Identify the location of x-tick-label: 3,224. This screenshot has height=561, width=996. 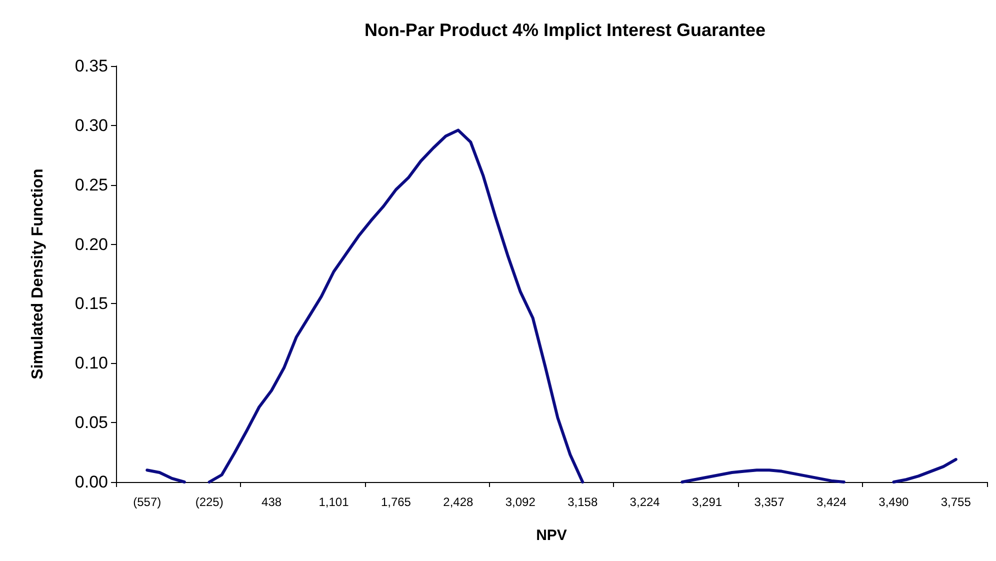
(645, 502).